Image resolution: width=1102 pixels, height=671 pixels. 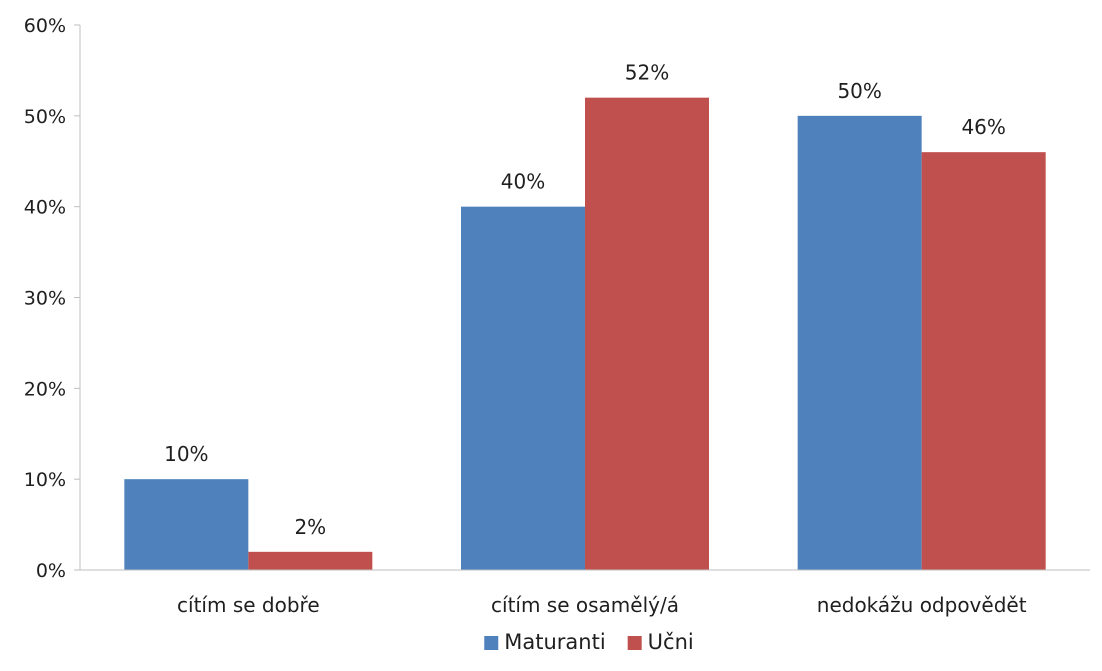 I want to click on data-label: 52%, so click(x=647, y=73).